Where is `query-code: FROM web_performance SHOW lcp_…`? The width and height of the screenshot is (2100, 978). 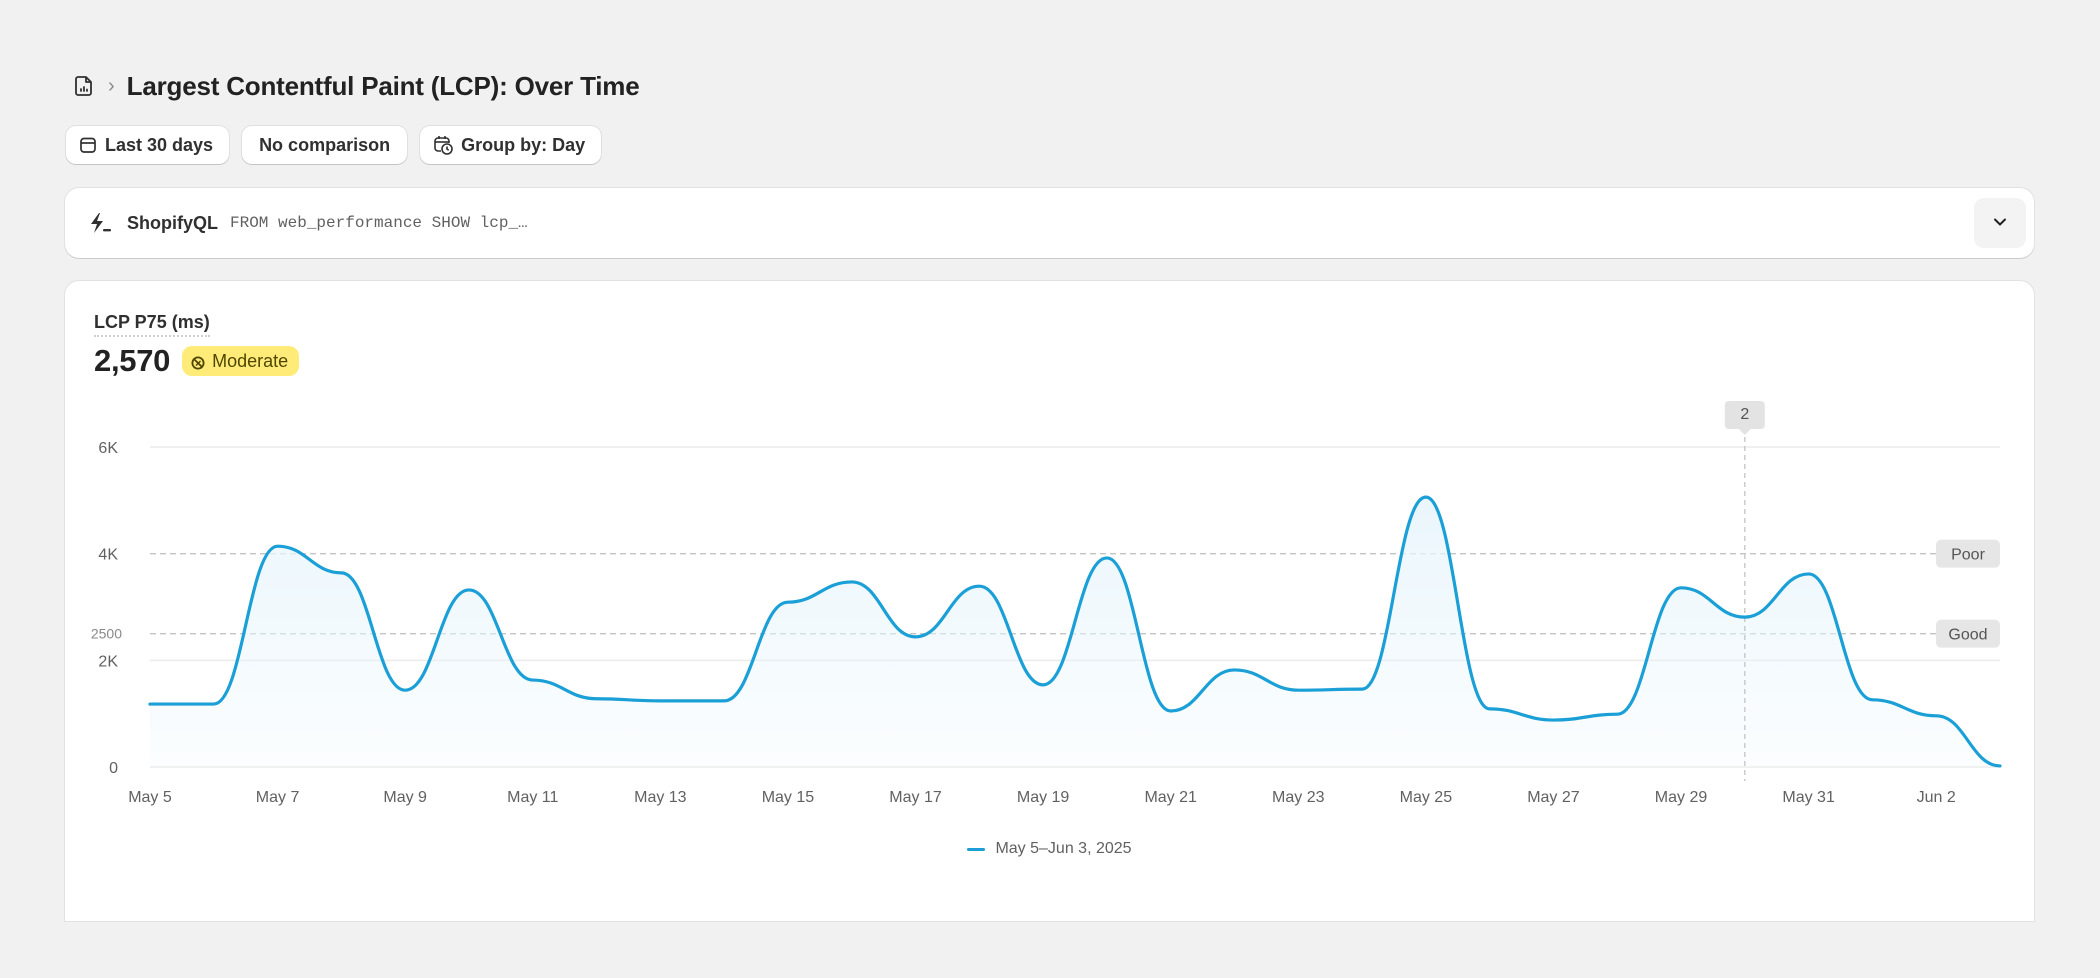 query-code: FROM web_performance SHOW lcp_… is located at coordinates (379, 223).